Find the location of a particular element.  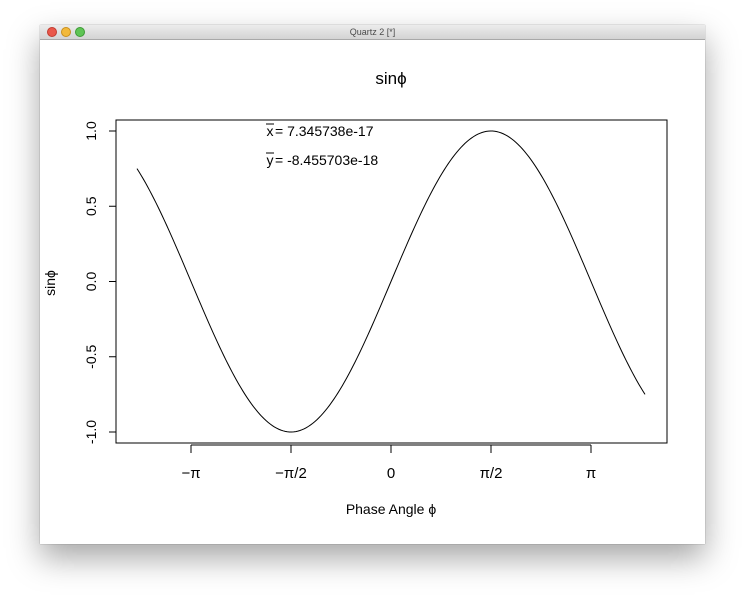

y-tick-label: 0.5 is located at coordinates (91, 206).